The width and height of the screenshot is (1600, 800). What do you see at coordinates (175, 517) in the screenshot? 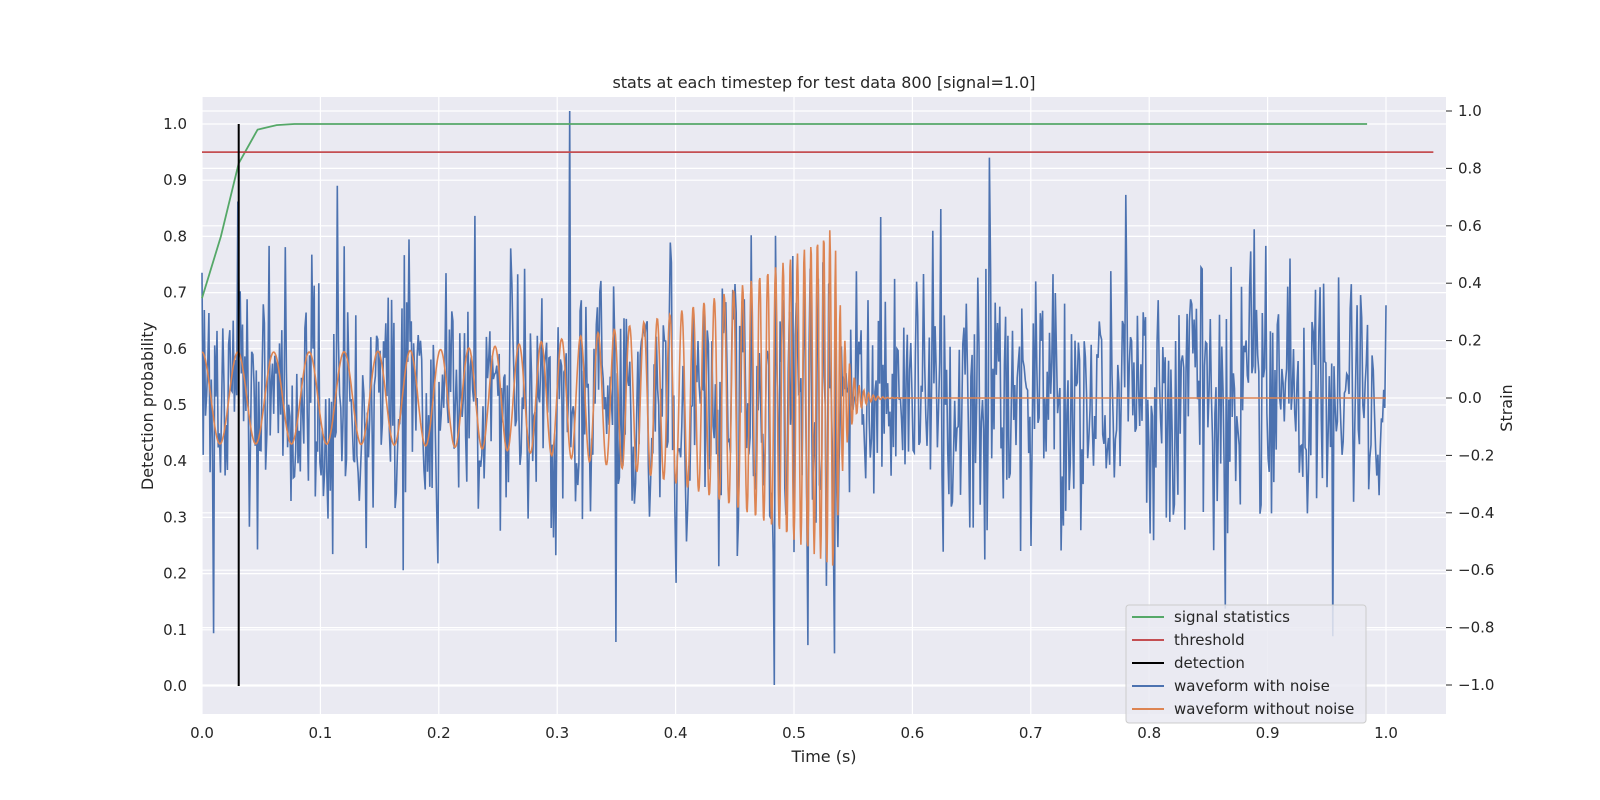
I see `y-tick-label-left: 0.3` at bounding box center [175, 517].